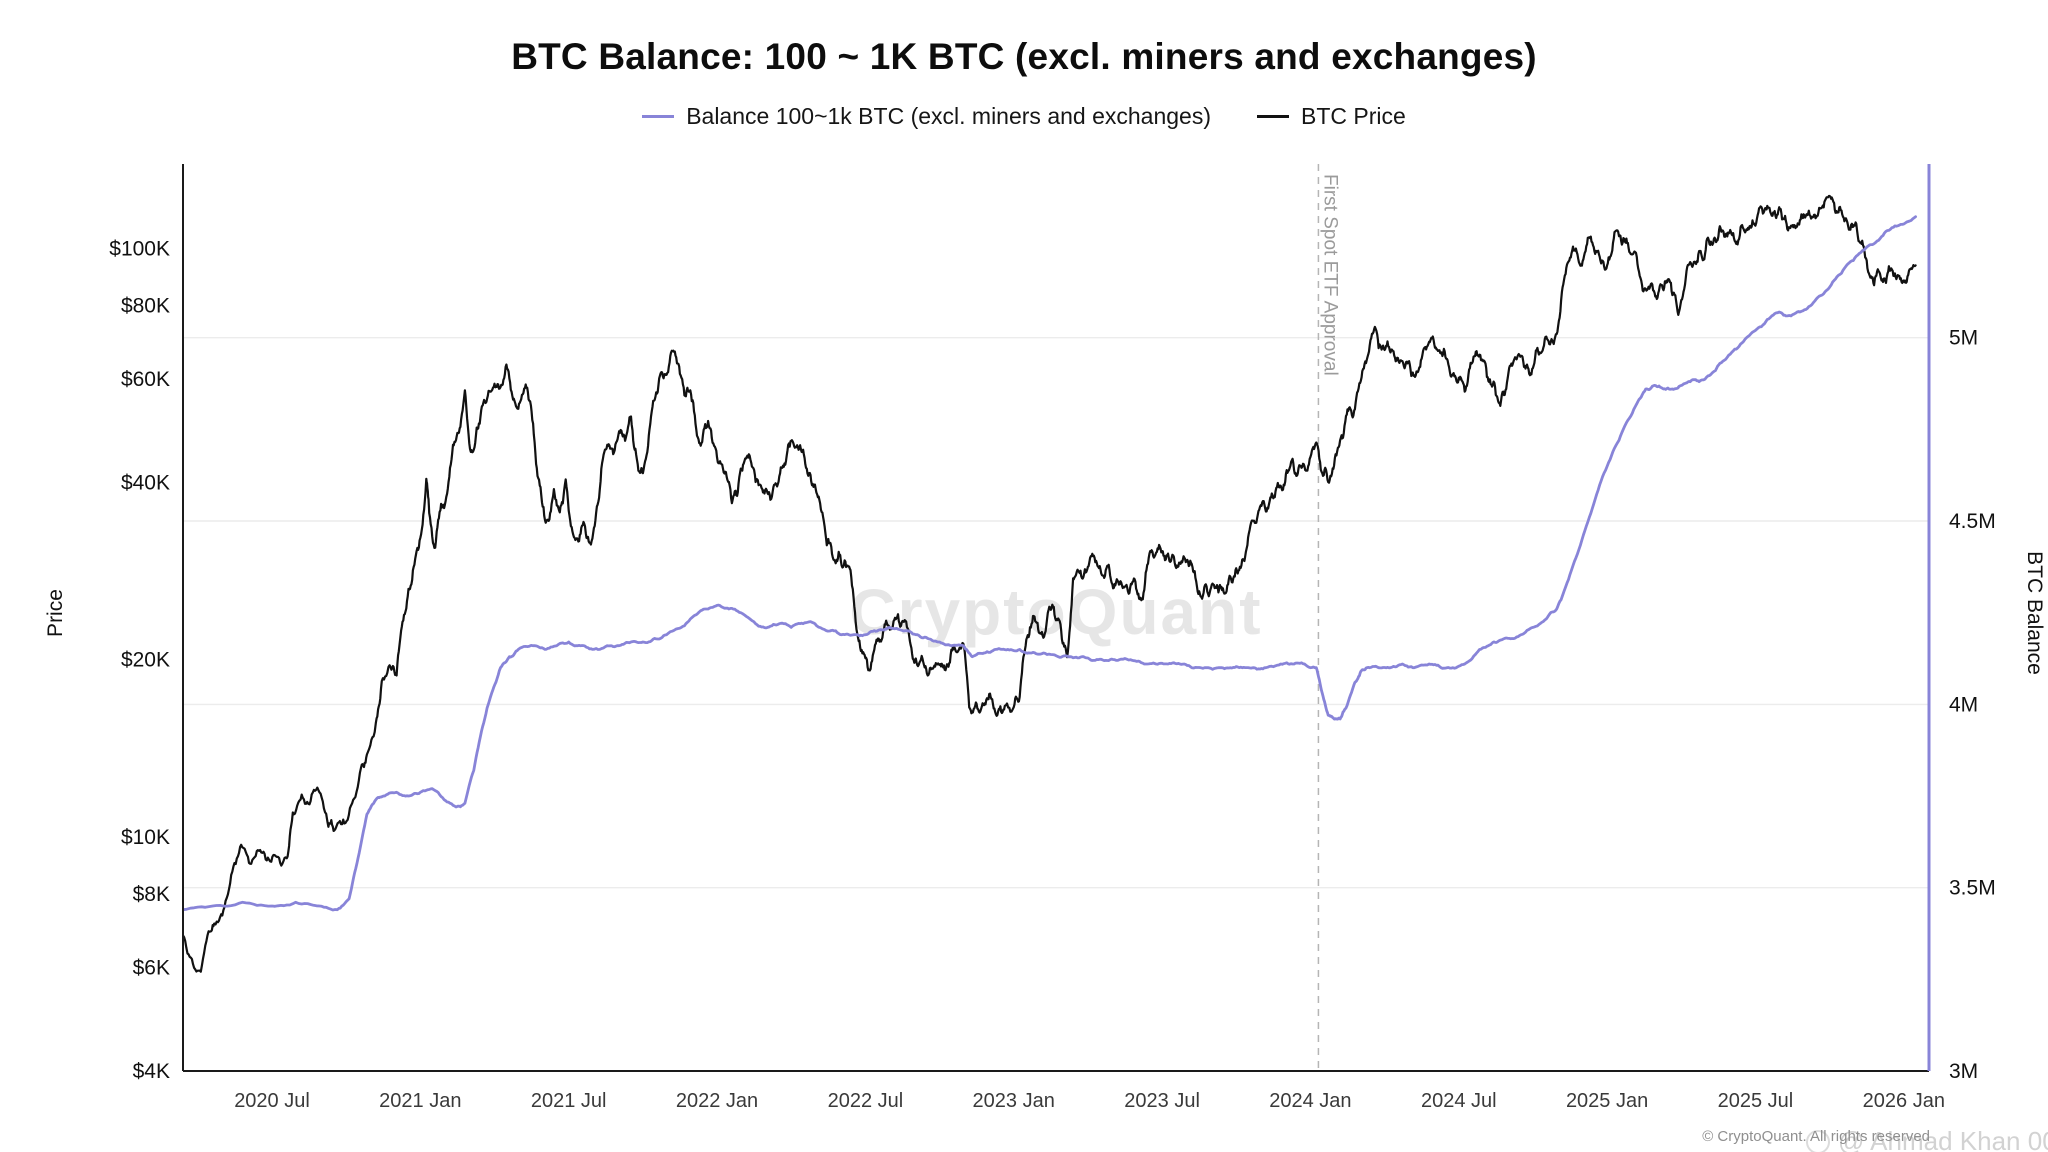  What do you see at coordinates (139, 249) in the screenshot?
I see `price-axis-tick-label: $100K` at bounding box center [139, 249].